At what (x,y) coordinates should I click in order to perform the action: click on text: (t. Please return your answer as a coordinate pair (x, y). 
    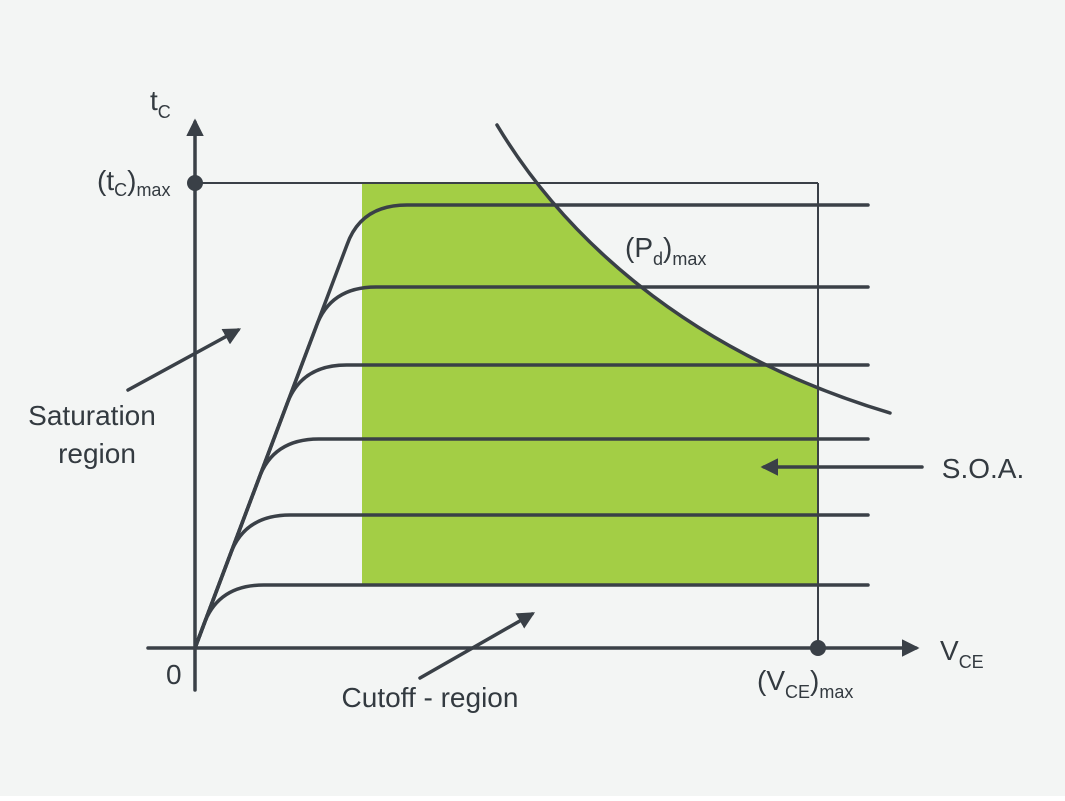
    Looking at the image, I should click on (105, 180).